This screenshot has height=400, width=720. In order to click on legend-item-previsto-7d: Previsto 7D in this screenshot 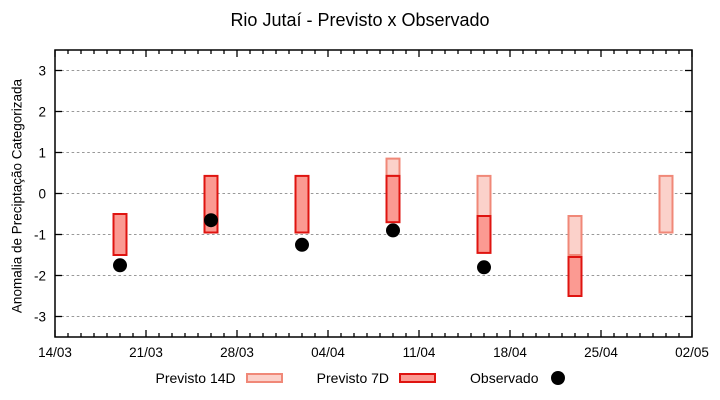, I will do `click(376, 378)`.